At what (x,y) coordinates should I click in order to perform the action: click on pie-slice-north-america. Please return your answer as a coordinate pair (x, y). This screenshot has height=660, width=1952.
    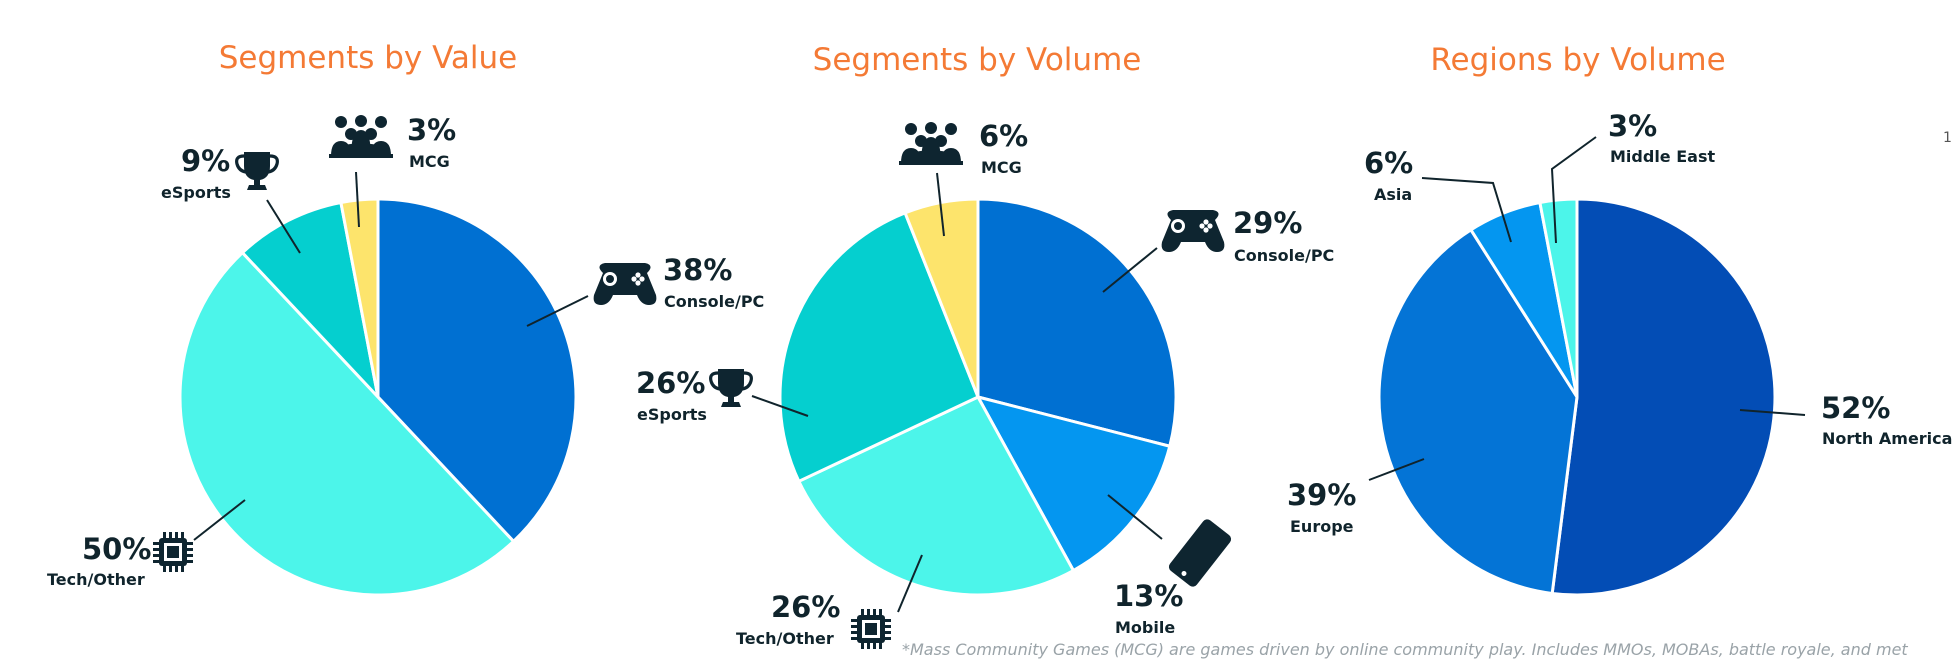
    Looking at the image, I should click on (1663, 397).